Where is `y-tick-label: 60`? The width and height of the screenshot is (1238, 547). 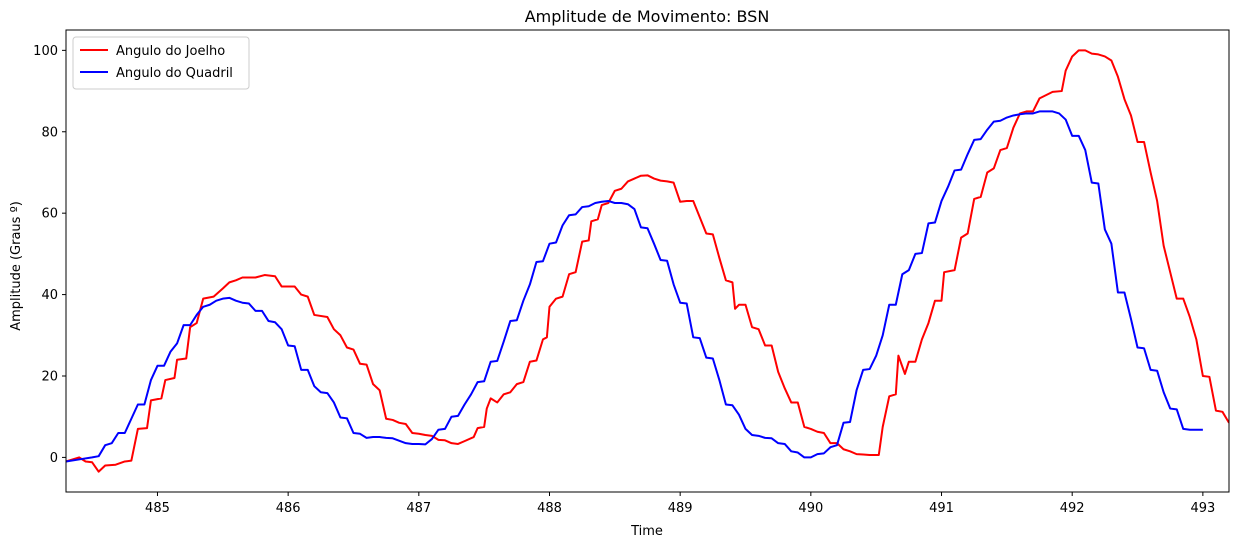
y-tick-label: 60 is located at coordinates (49, 214).